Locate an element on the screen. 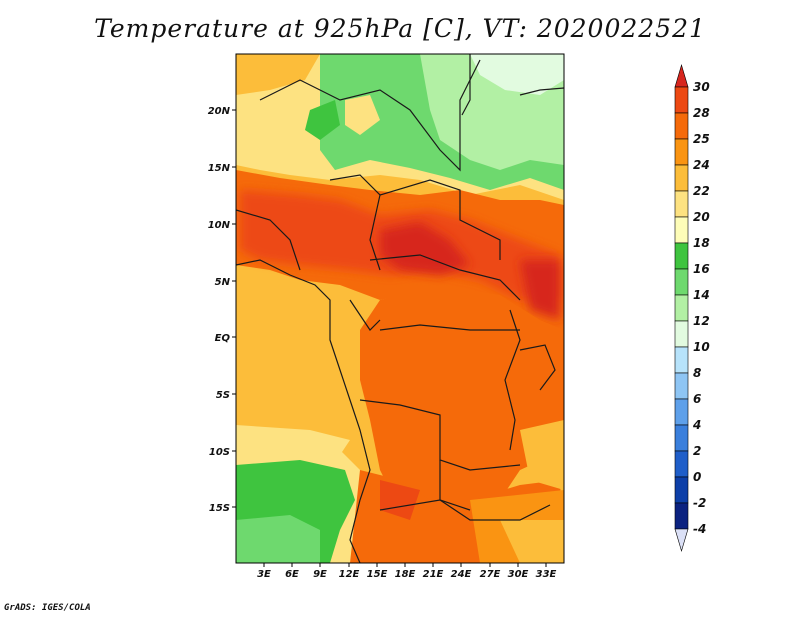  lat-label: 10N is located at coordinates (219, 225).